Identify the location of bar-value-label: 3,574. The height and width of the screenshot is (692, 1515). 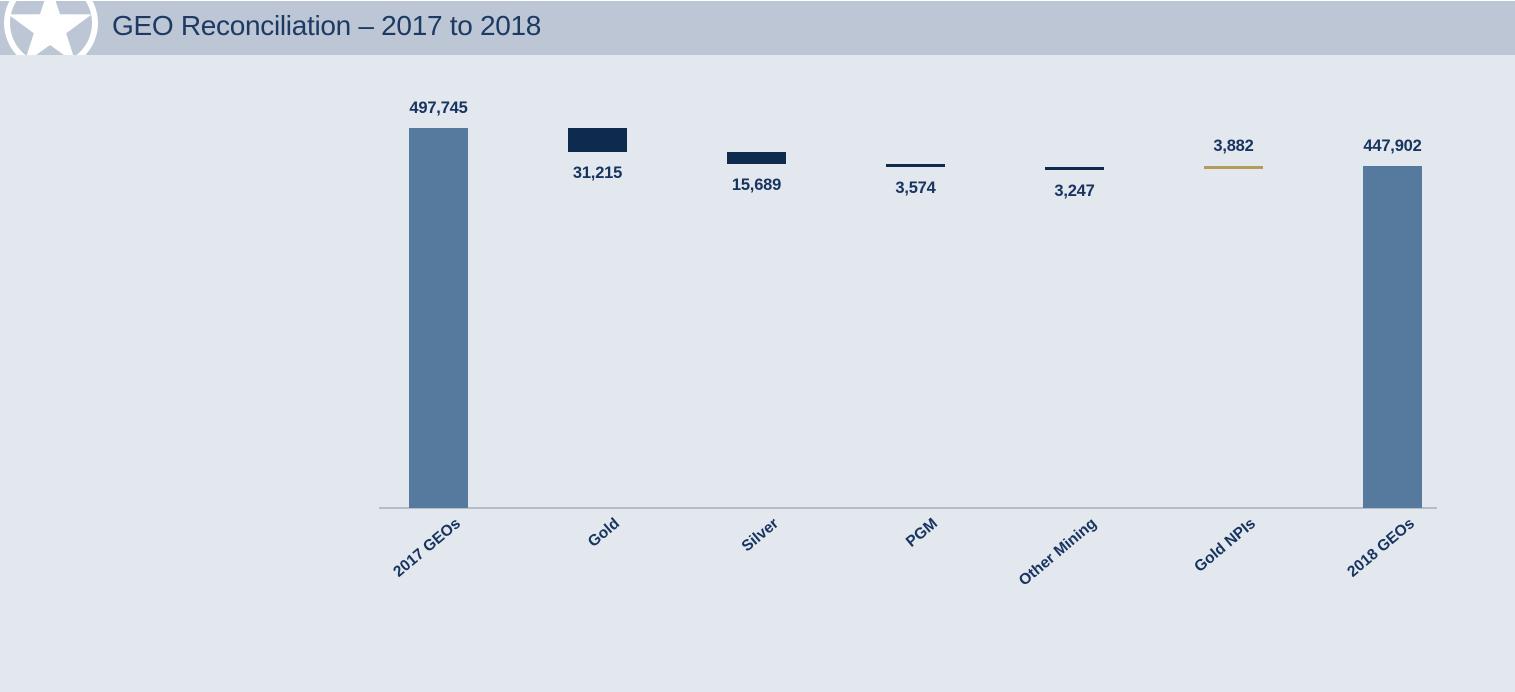
(915, 187).